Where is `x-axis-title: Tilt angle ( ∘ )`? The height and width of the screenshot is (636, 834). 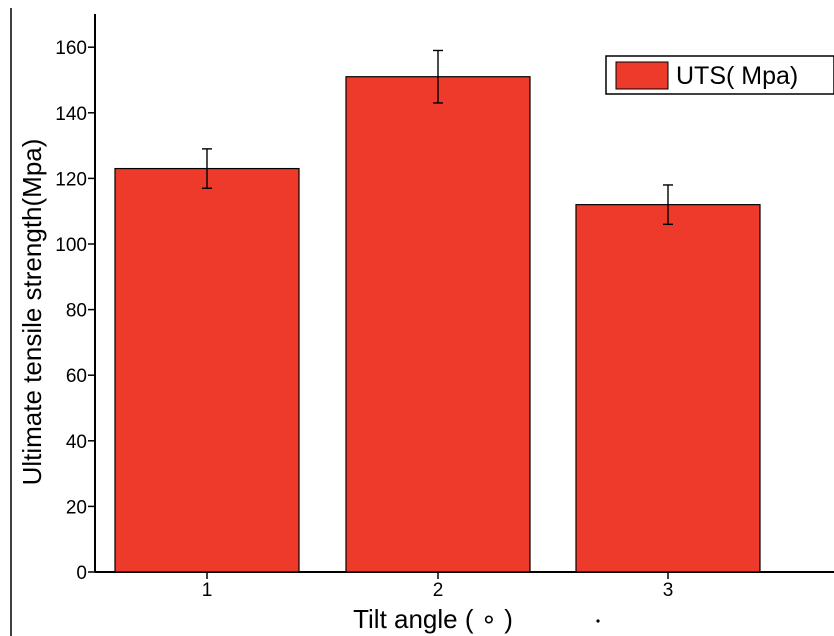
x-axis-title: Tilt angle ( ∘ ) is located at coordinates (433, 619).